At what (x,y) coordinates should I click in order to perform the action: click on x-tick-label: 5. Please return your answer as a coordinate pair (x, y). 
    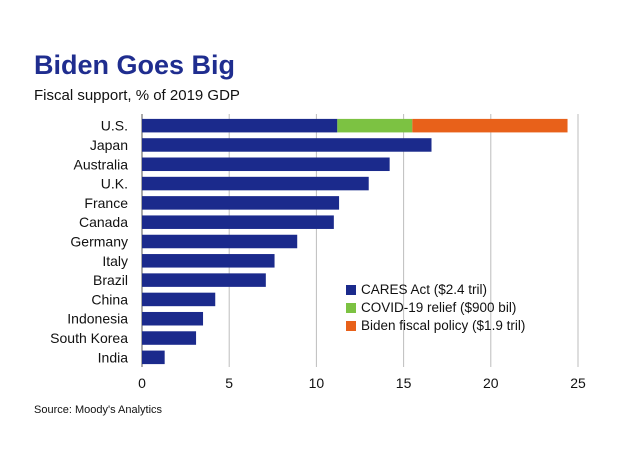
    Looking at the image, I should click on (229, 383).